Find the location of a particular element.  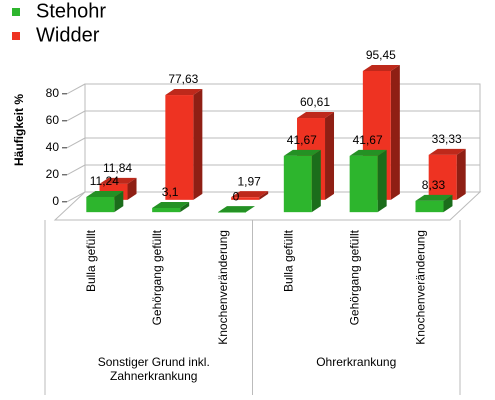

legend-label: Stehohr is located at coordinates (71, 11).